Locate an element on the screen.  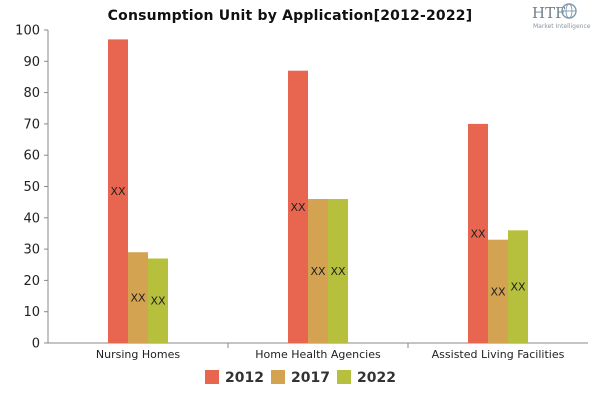
logo-subtext: Market Intelligence is located at coordinates (562, 26).